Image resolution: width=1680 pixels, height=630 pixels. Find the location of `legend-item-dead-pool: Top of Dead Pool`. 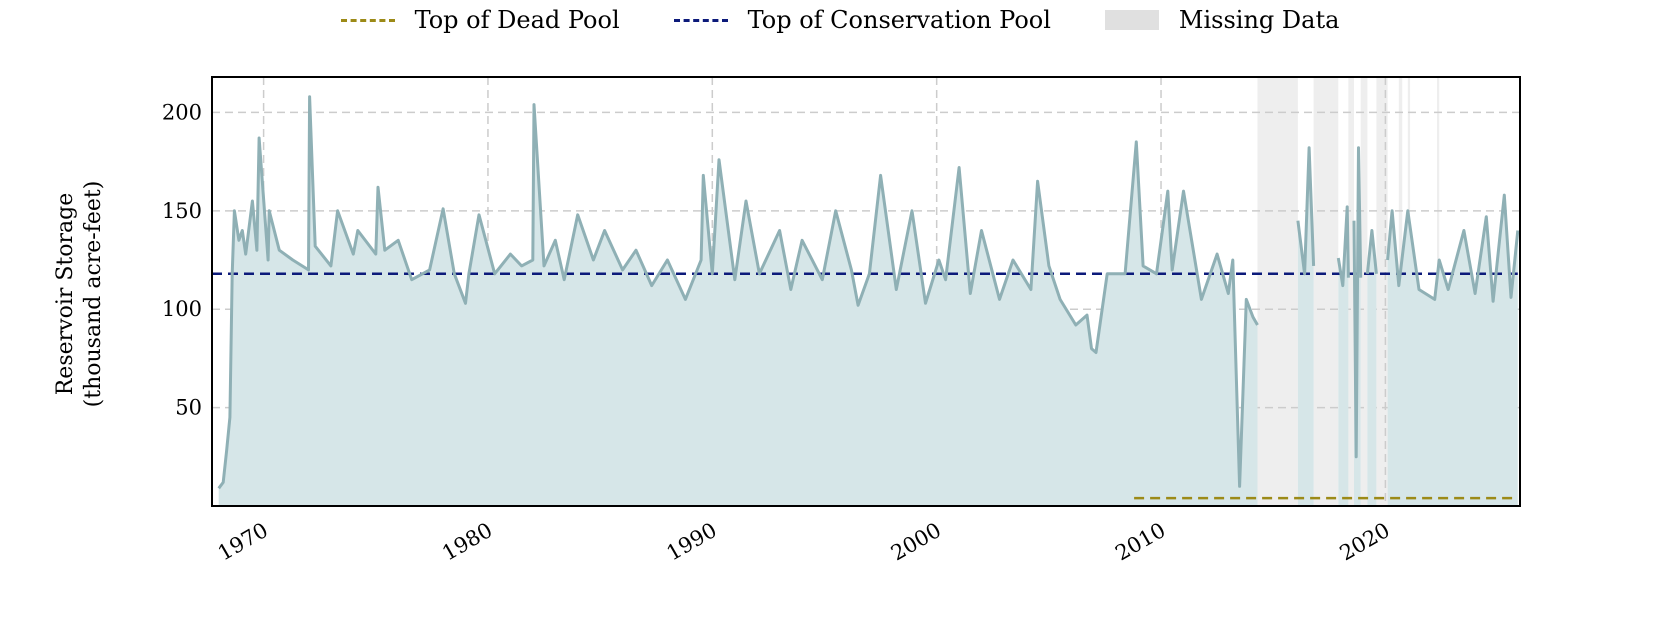

legend-item-dead-pool: Top of Dead Pool is located at coordinates (480, 20).